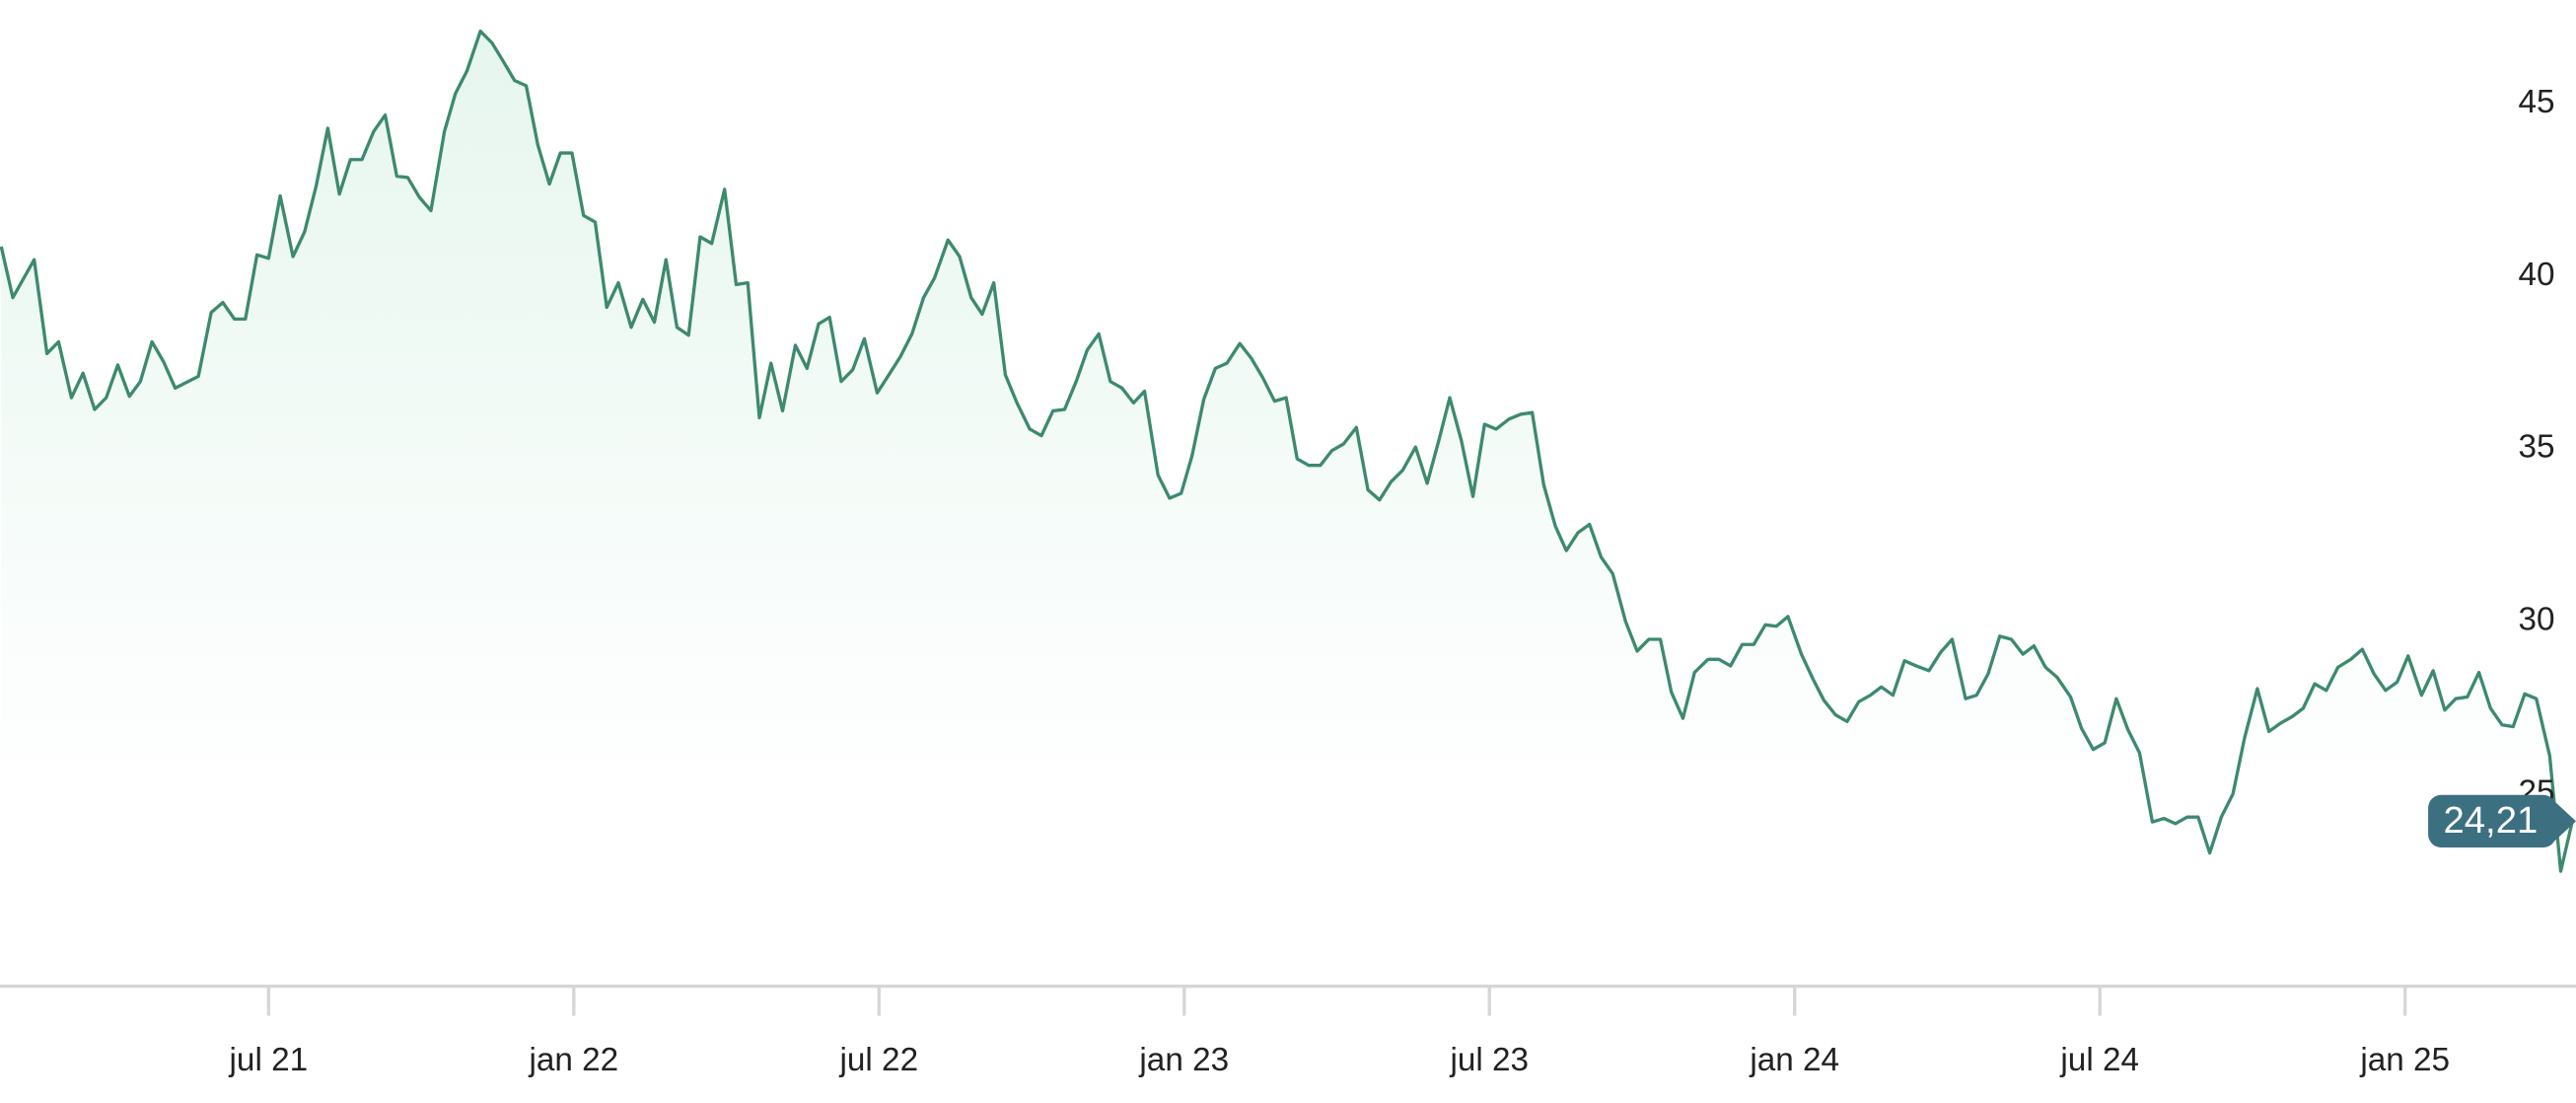 The width and height of the screenshot is (2576, 1103). Describe the element at coordinates (2099, 1060) in the screenshot. I see `x-tick-label: jul 24` at that location.